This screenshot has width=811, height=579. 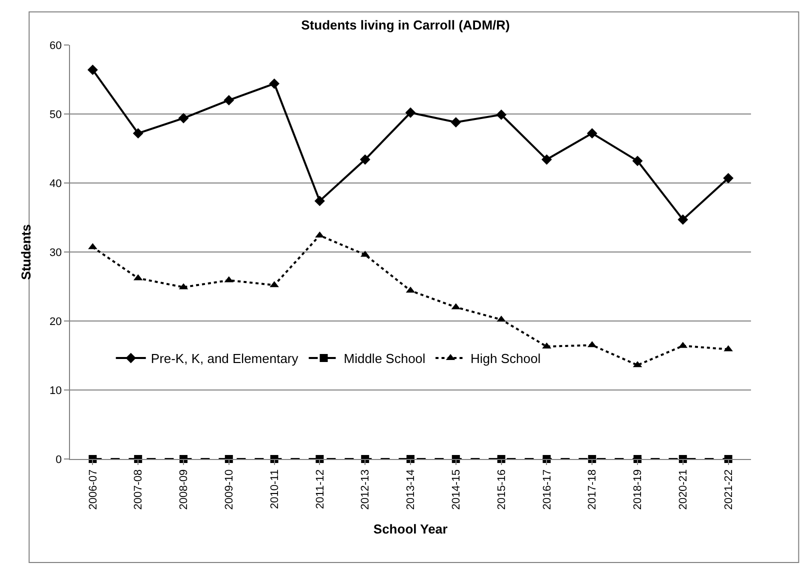 What do you see at coordinates (592, 489) in the screenshot?
I see `x-tick-label: 2017-18` at bounding box center [592, 489].